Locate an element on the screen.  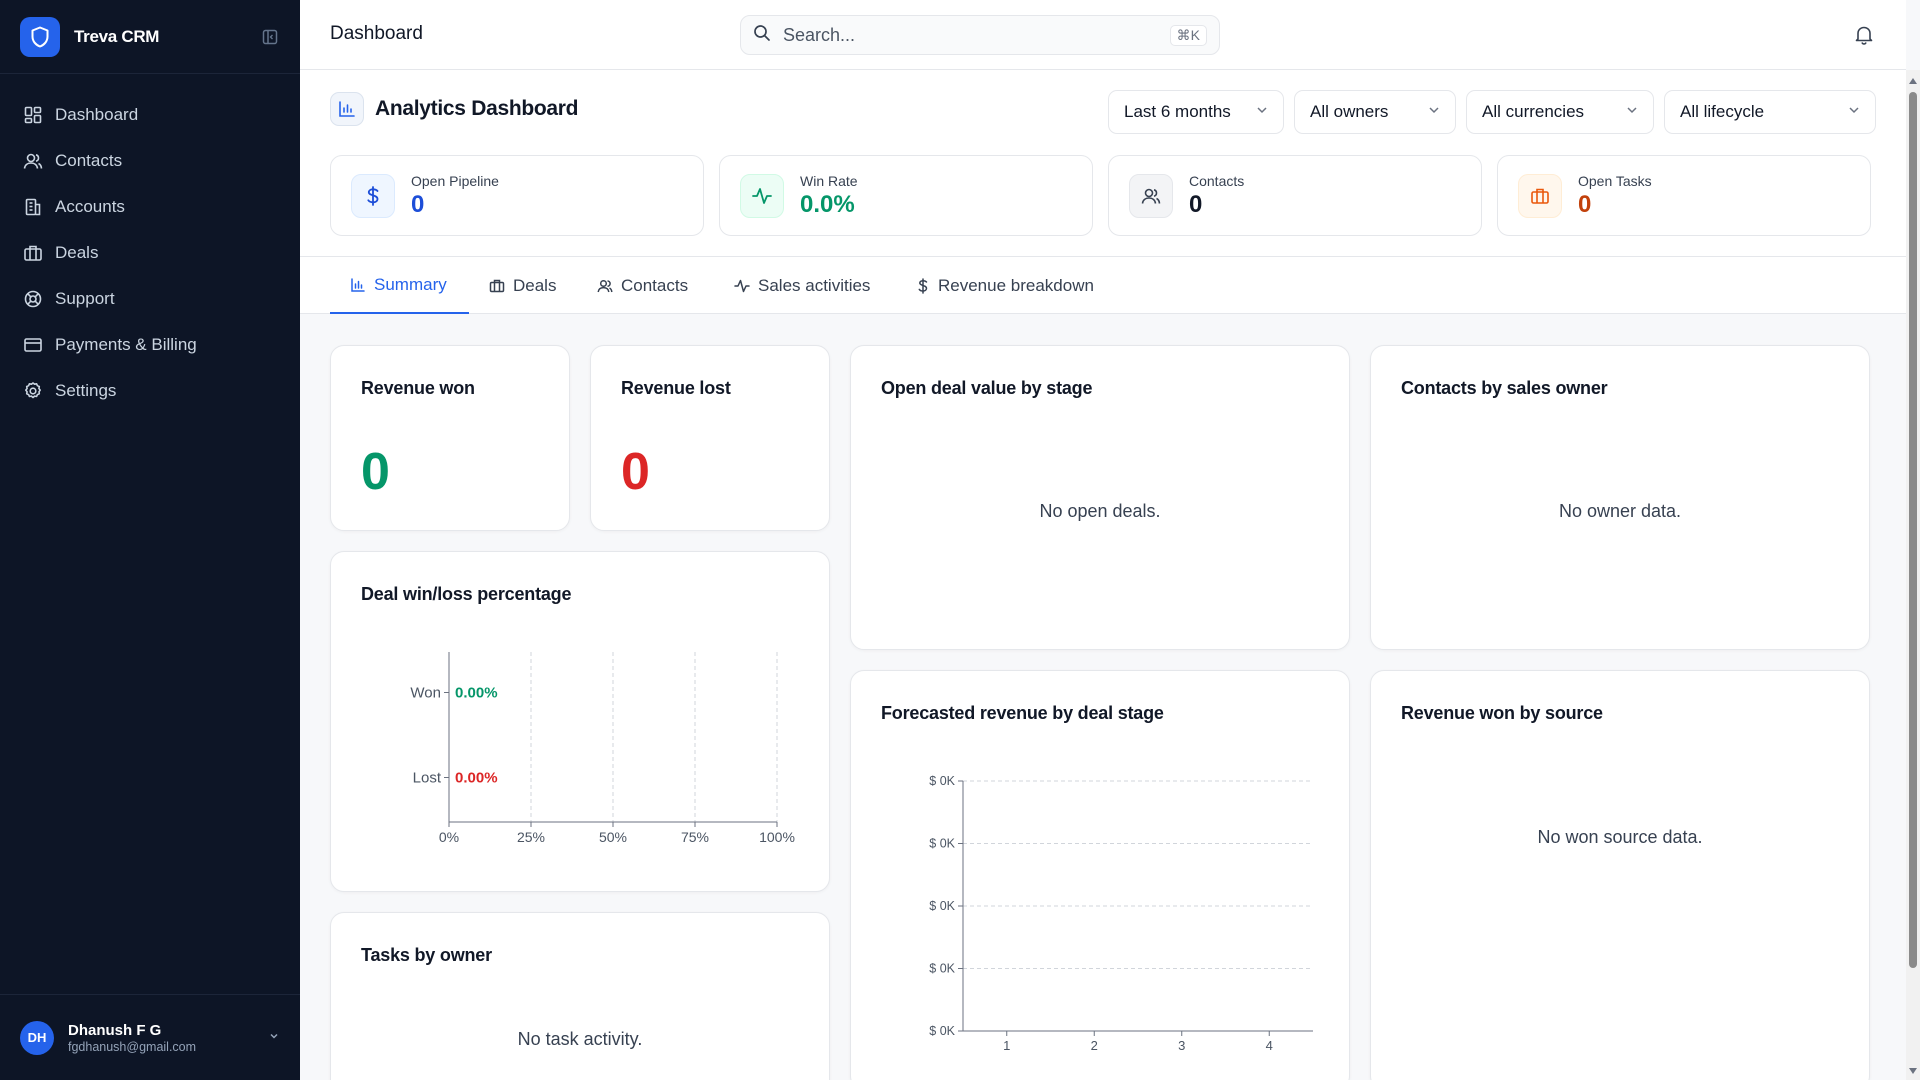
lifebuoy-icon is located at coordinates (33, 299).